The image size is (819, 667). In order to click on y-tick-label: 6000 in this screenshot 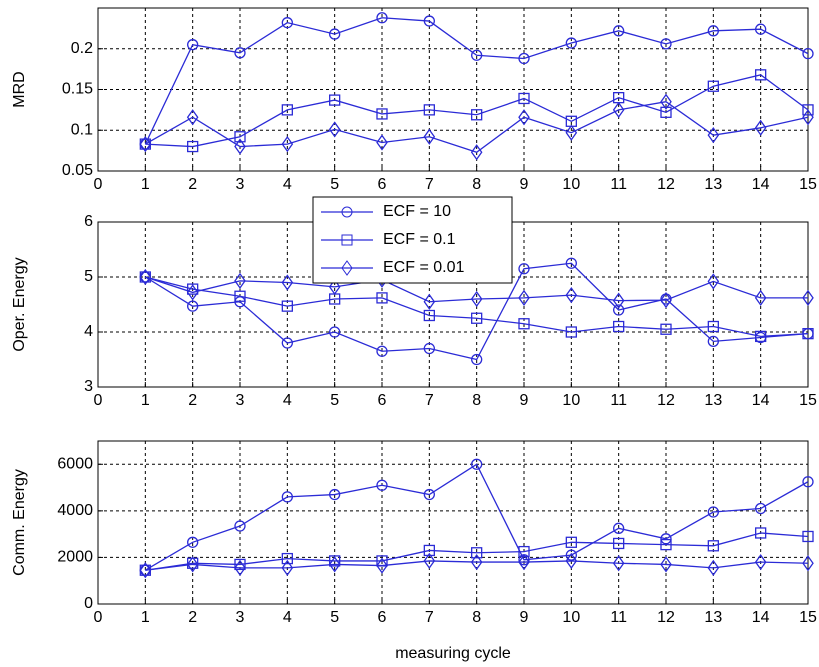, I will do `click(75, 464)`.